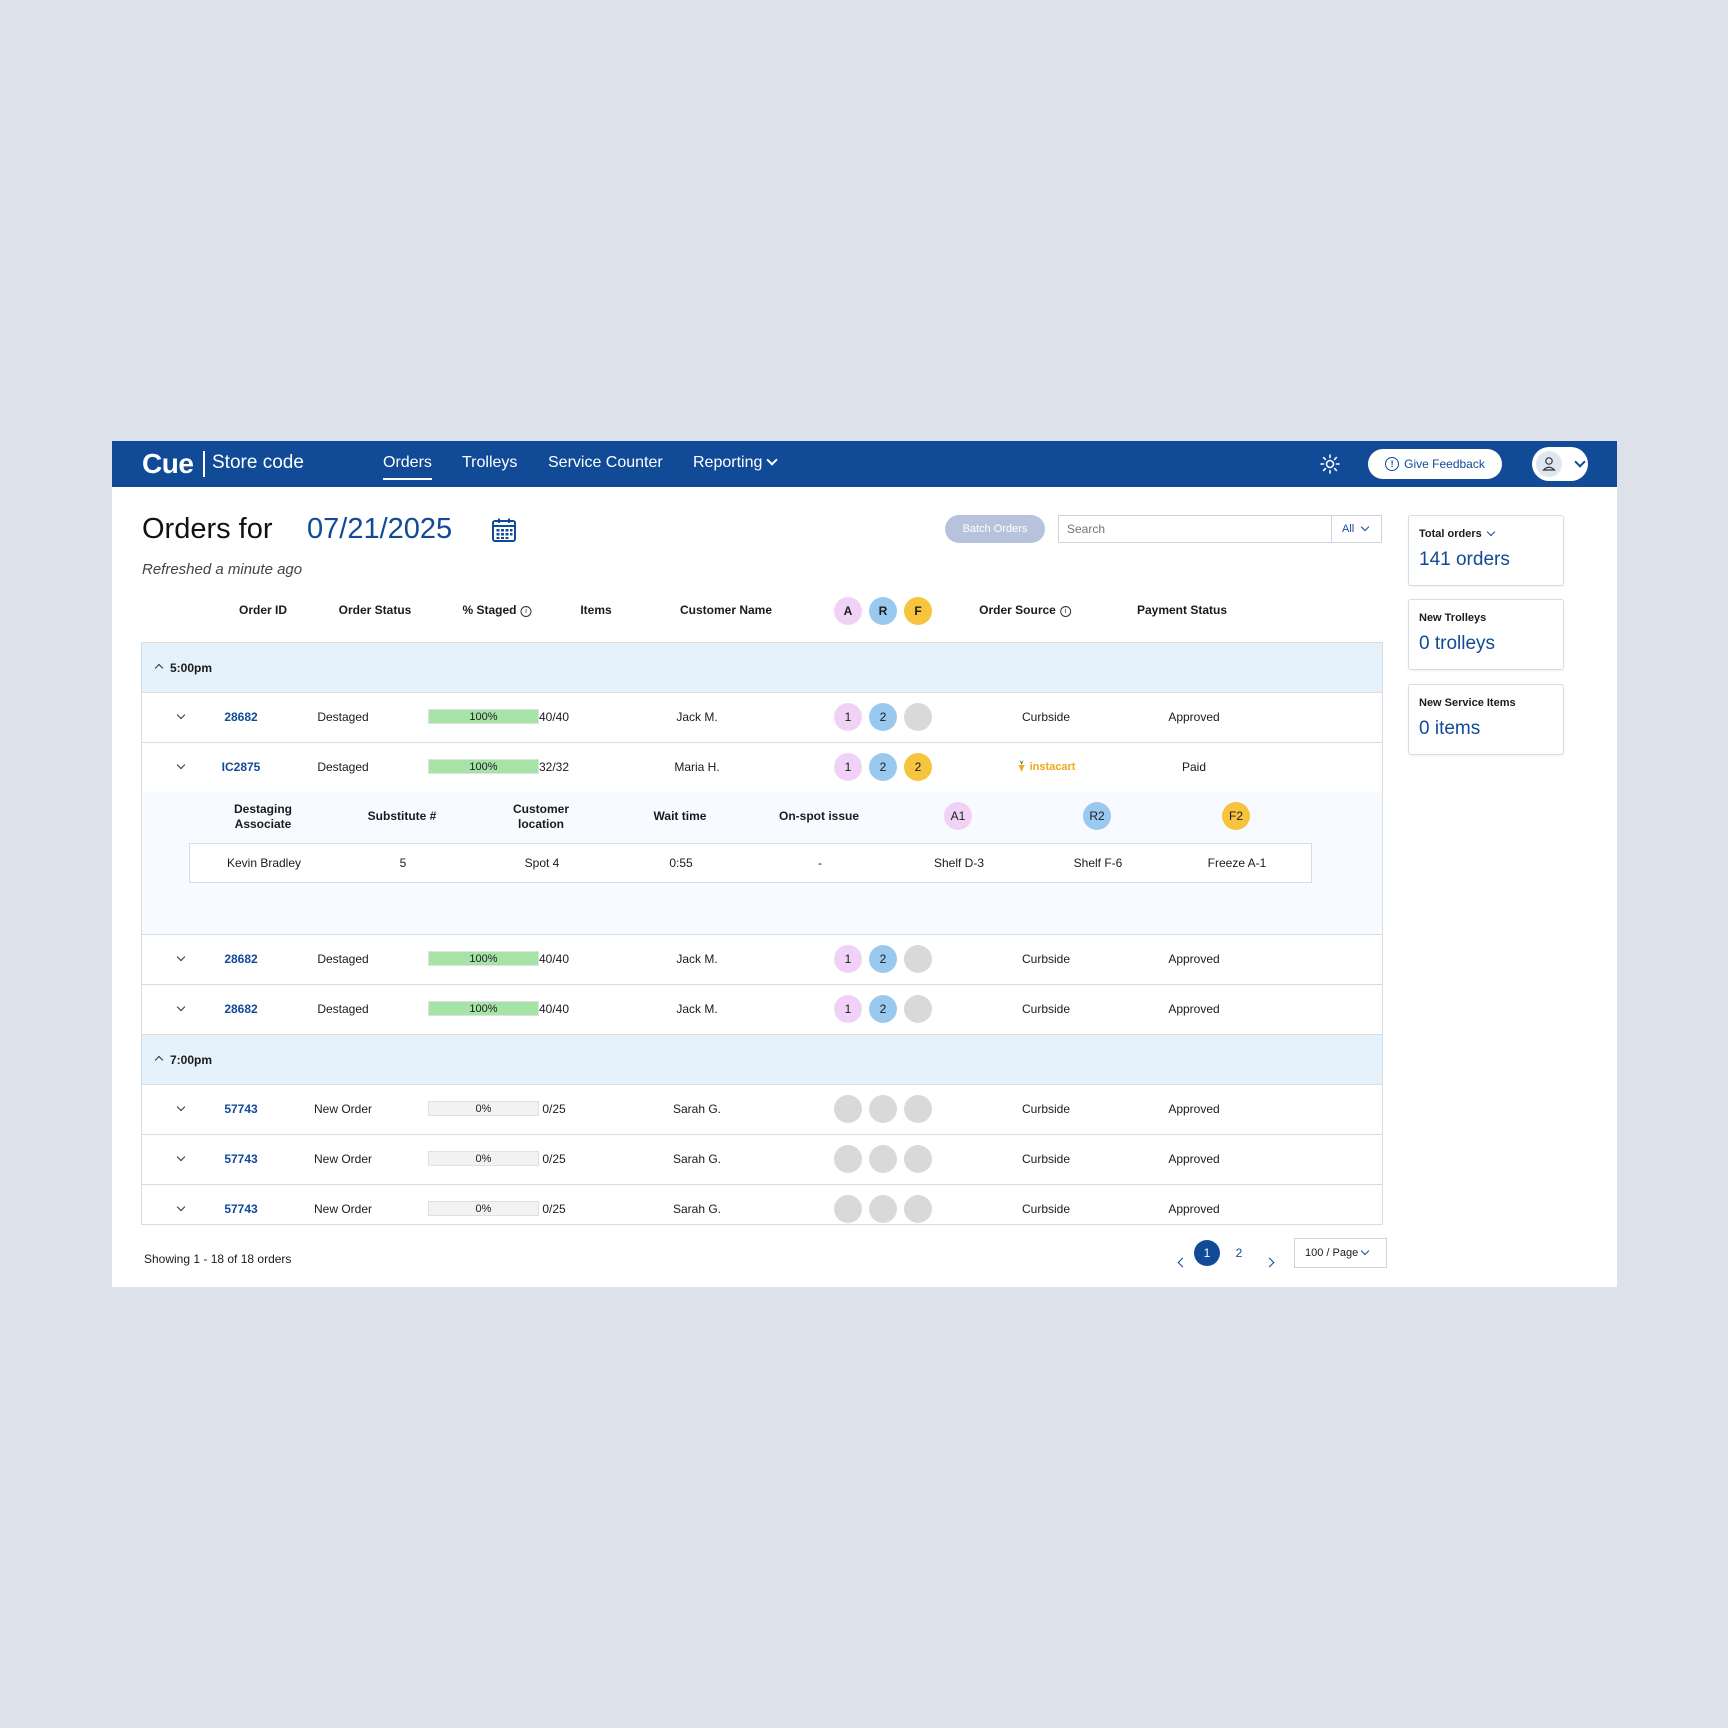 The height and width of the screenshot is (1728, 1728). Describe the element at coordinates (1435, 464) in the screenshot. I see `give-feedback-button: ! Give Feedback` at that location.